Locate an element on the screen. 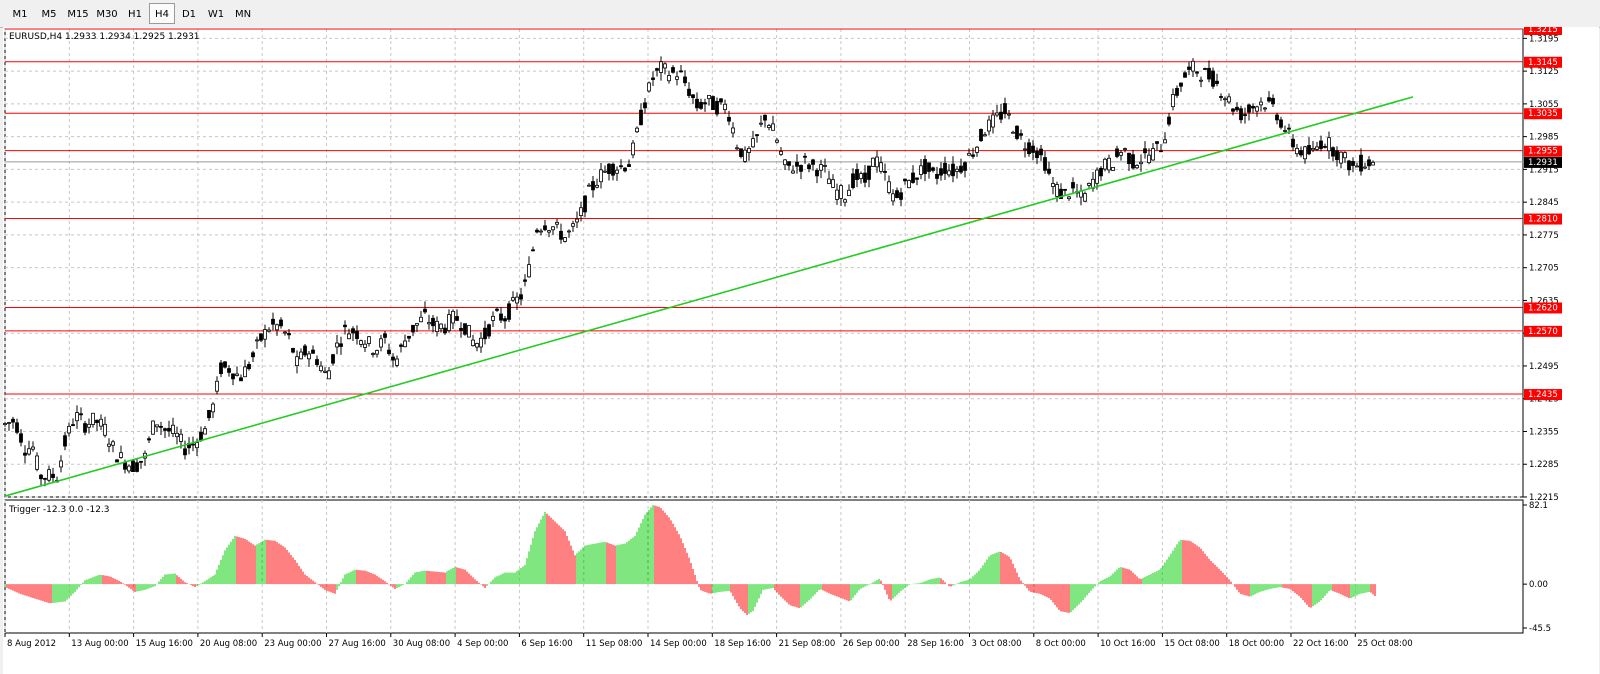 The image size is (1600, 674). x-tick-label: 21 Sep 08:00 is located at coordinates (807, 644).